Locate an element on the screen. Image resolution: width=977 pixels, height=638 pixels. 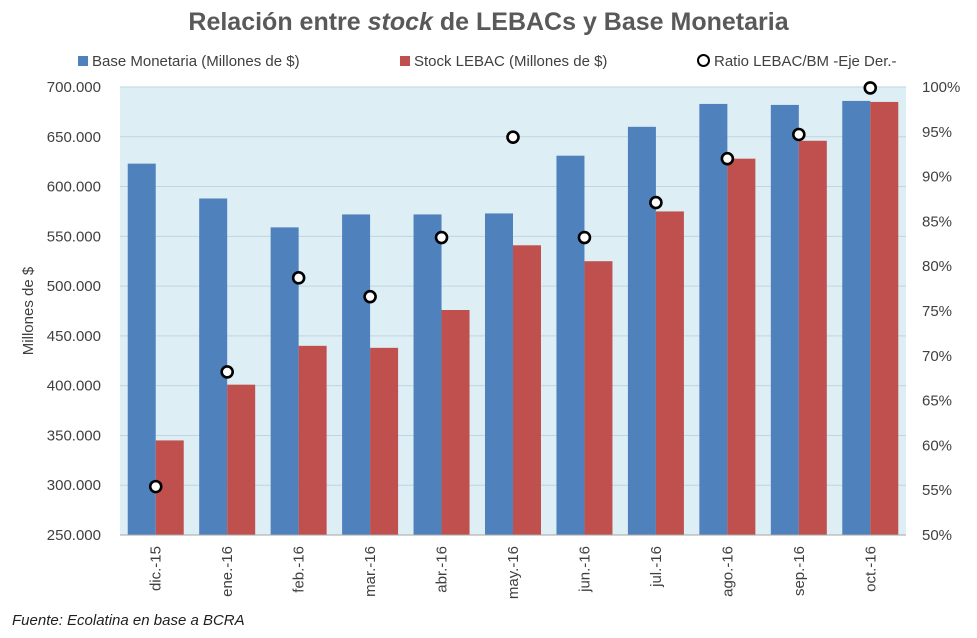
y-tick-label: 550.000 is located at coordinates (74, 236).